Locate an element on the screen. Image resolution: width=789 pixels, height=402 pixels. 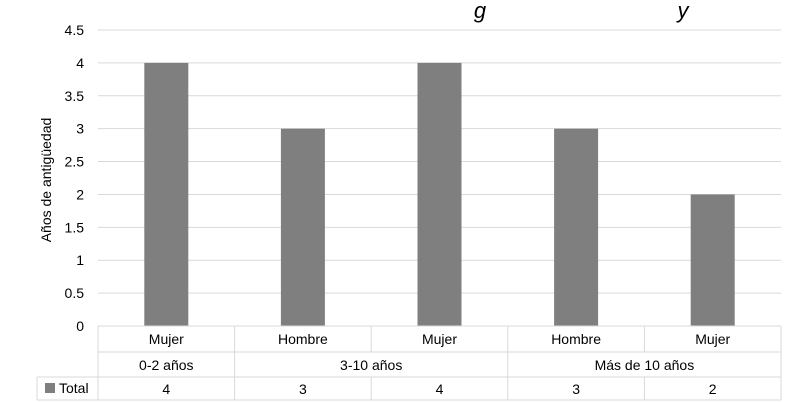
legend-series-name: Total is located at coordinates (74, 388).